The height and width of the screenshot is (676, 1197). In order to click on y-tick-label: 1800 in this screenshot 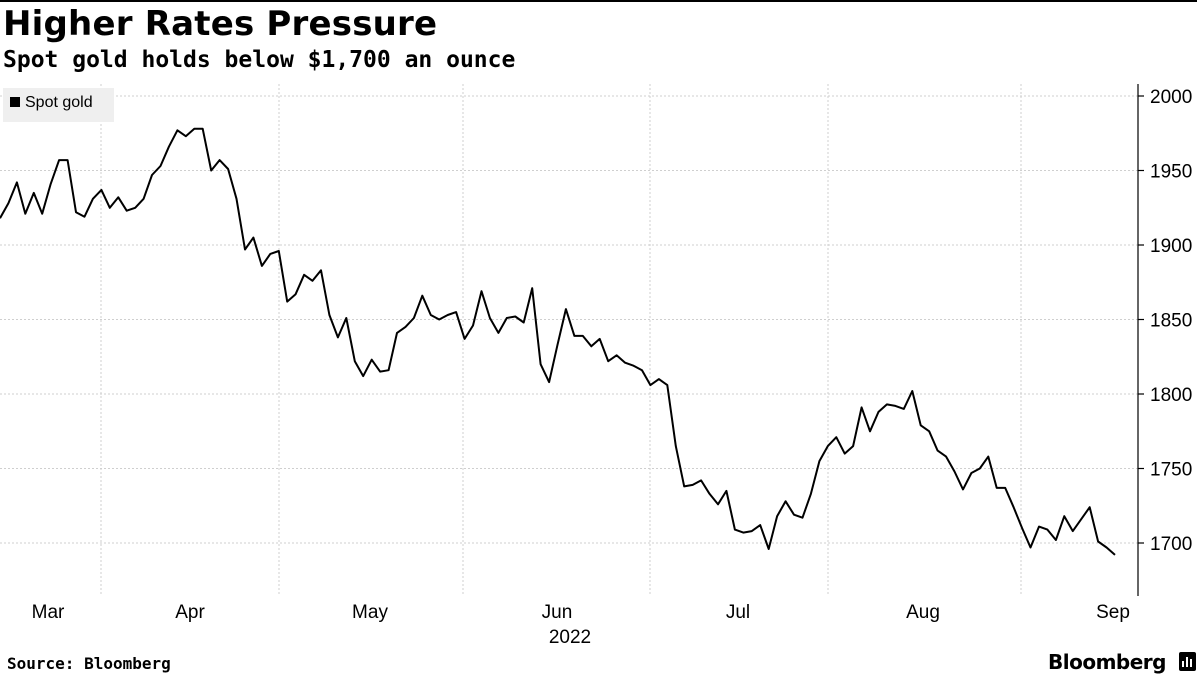, I will do `click(1171, 395)`.